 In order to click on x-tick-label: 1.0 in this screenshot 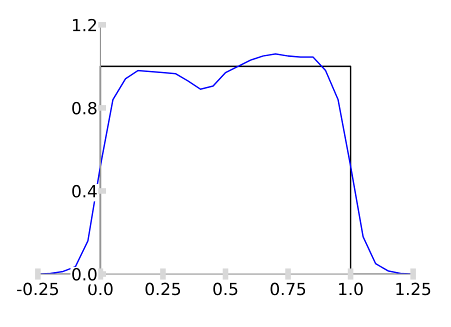, I will do `click(351, 289)`.